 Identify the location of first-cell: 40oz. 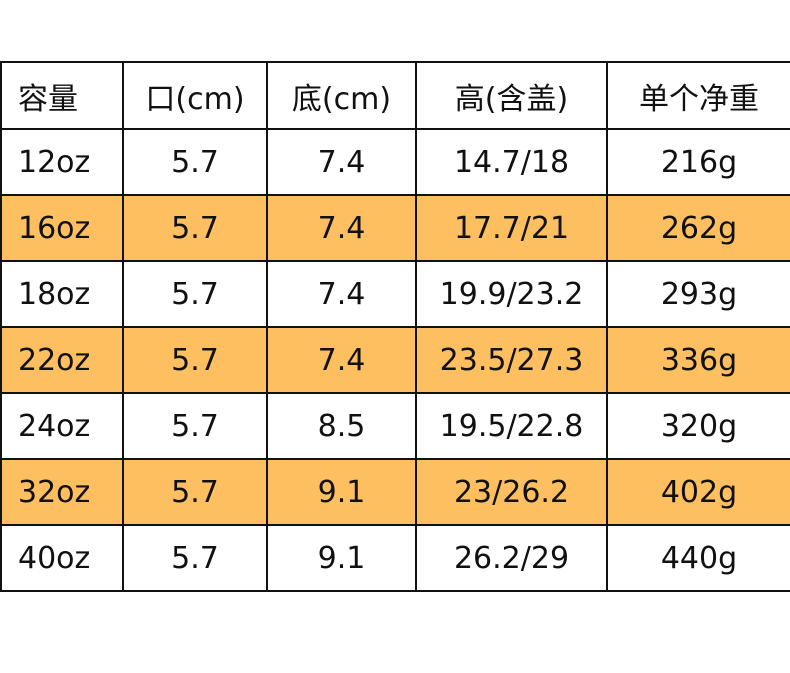
(62, 558).